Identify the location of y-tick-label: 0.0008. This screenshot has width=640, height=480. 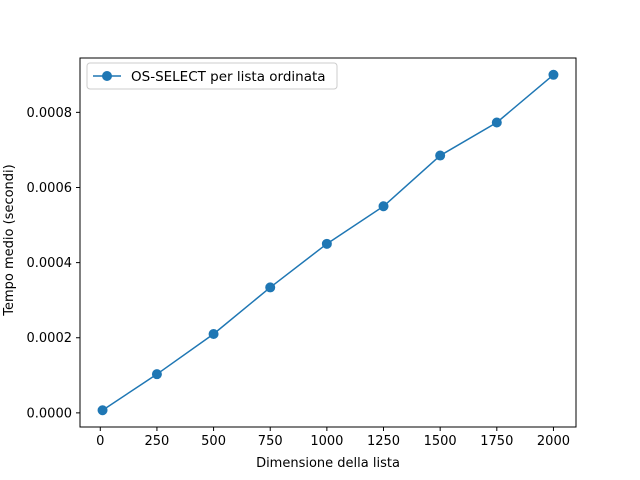
(50, 113).